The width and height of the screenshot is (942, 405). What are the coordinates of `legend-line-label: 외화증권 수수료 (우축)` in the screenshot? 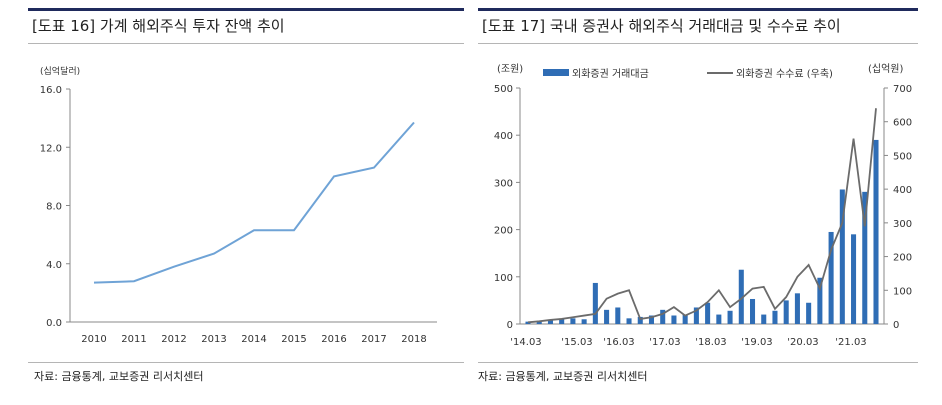 It's located at (784, 74).